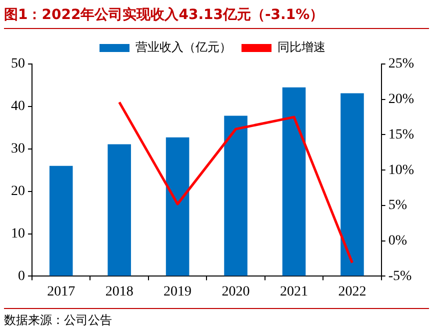 This screenshot has width=433, height=335. What do you see at coordinates (119, 292) in the screenshot?
I see `x-tick-label: 2018` at bounding box center [119, 292].